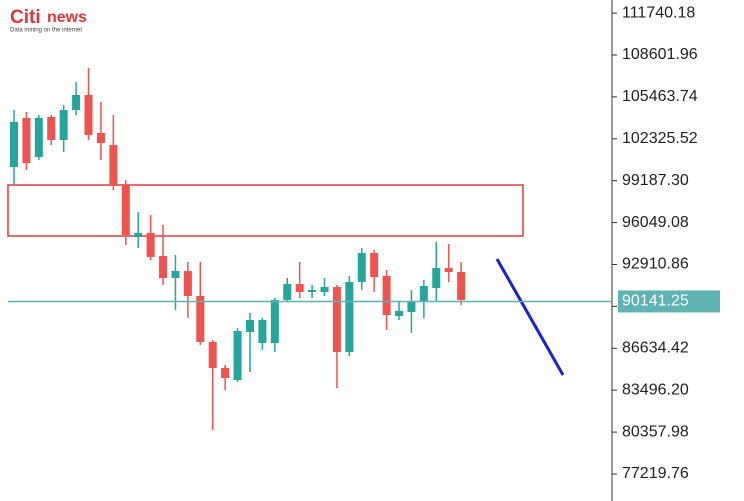  I want to click on zone-rectangle, so click(265, 210).